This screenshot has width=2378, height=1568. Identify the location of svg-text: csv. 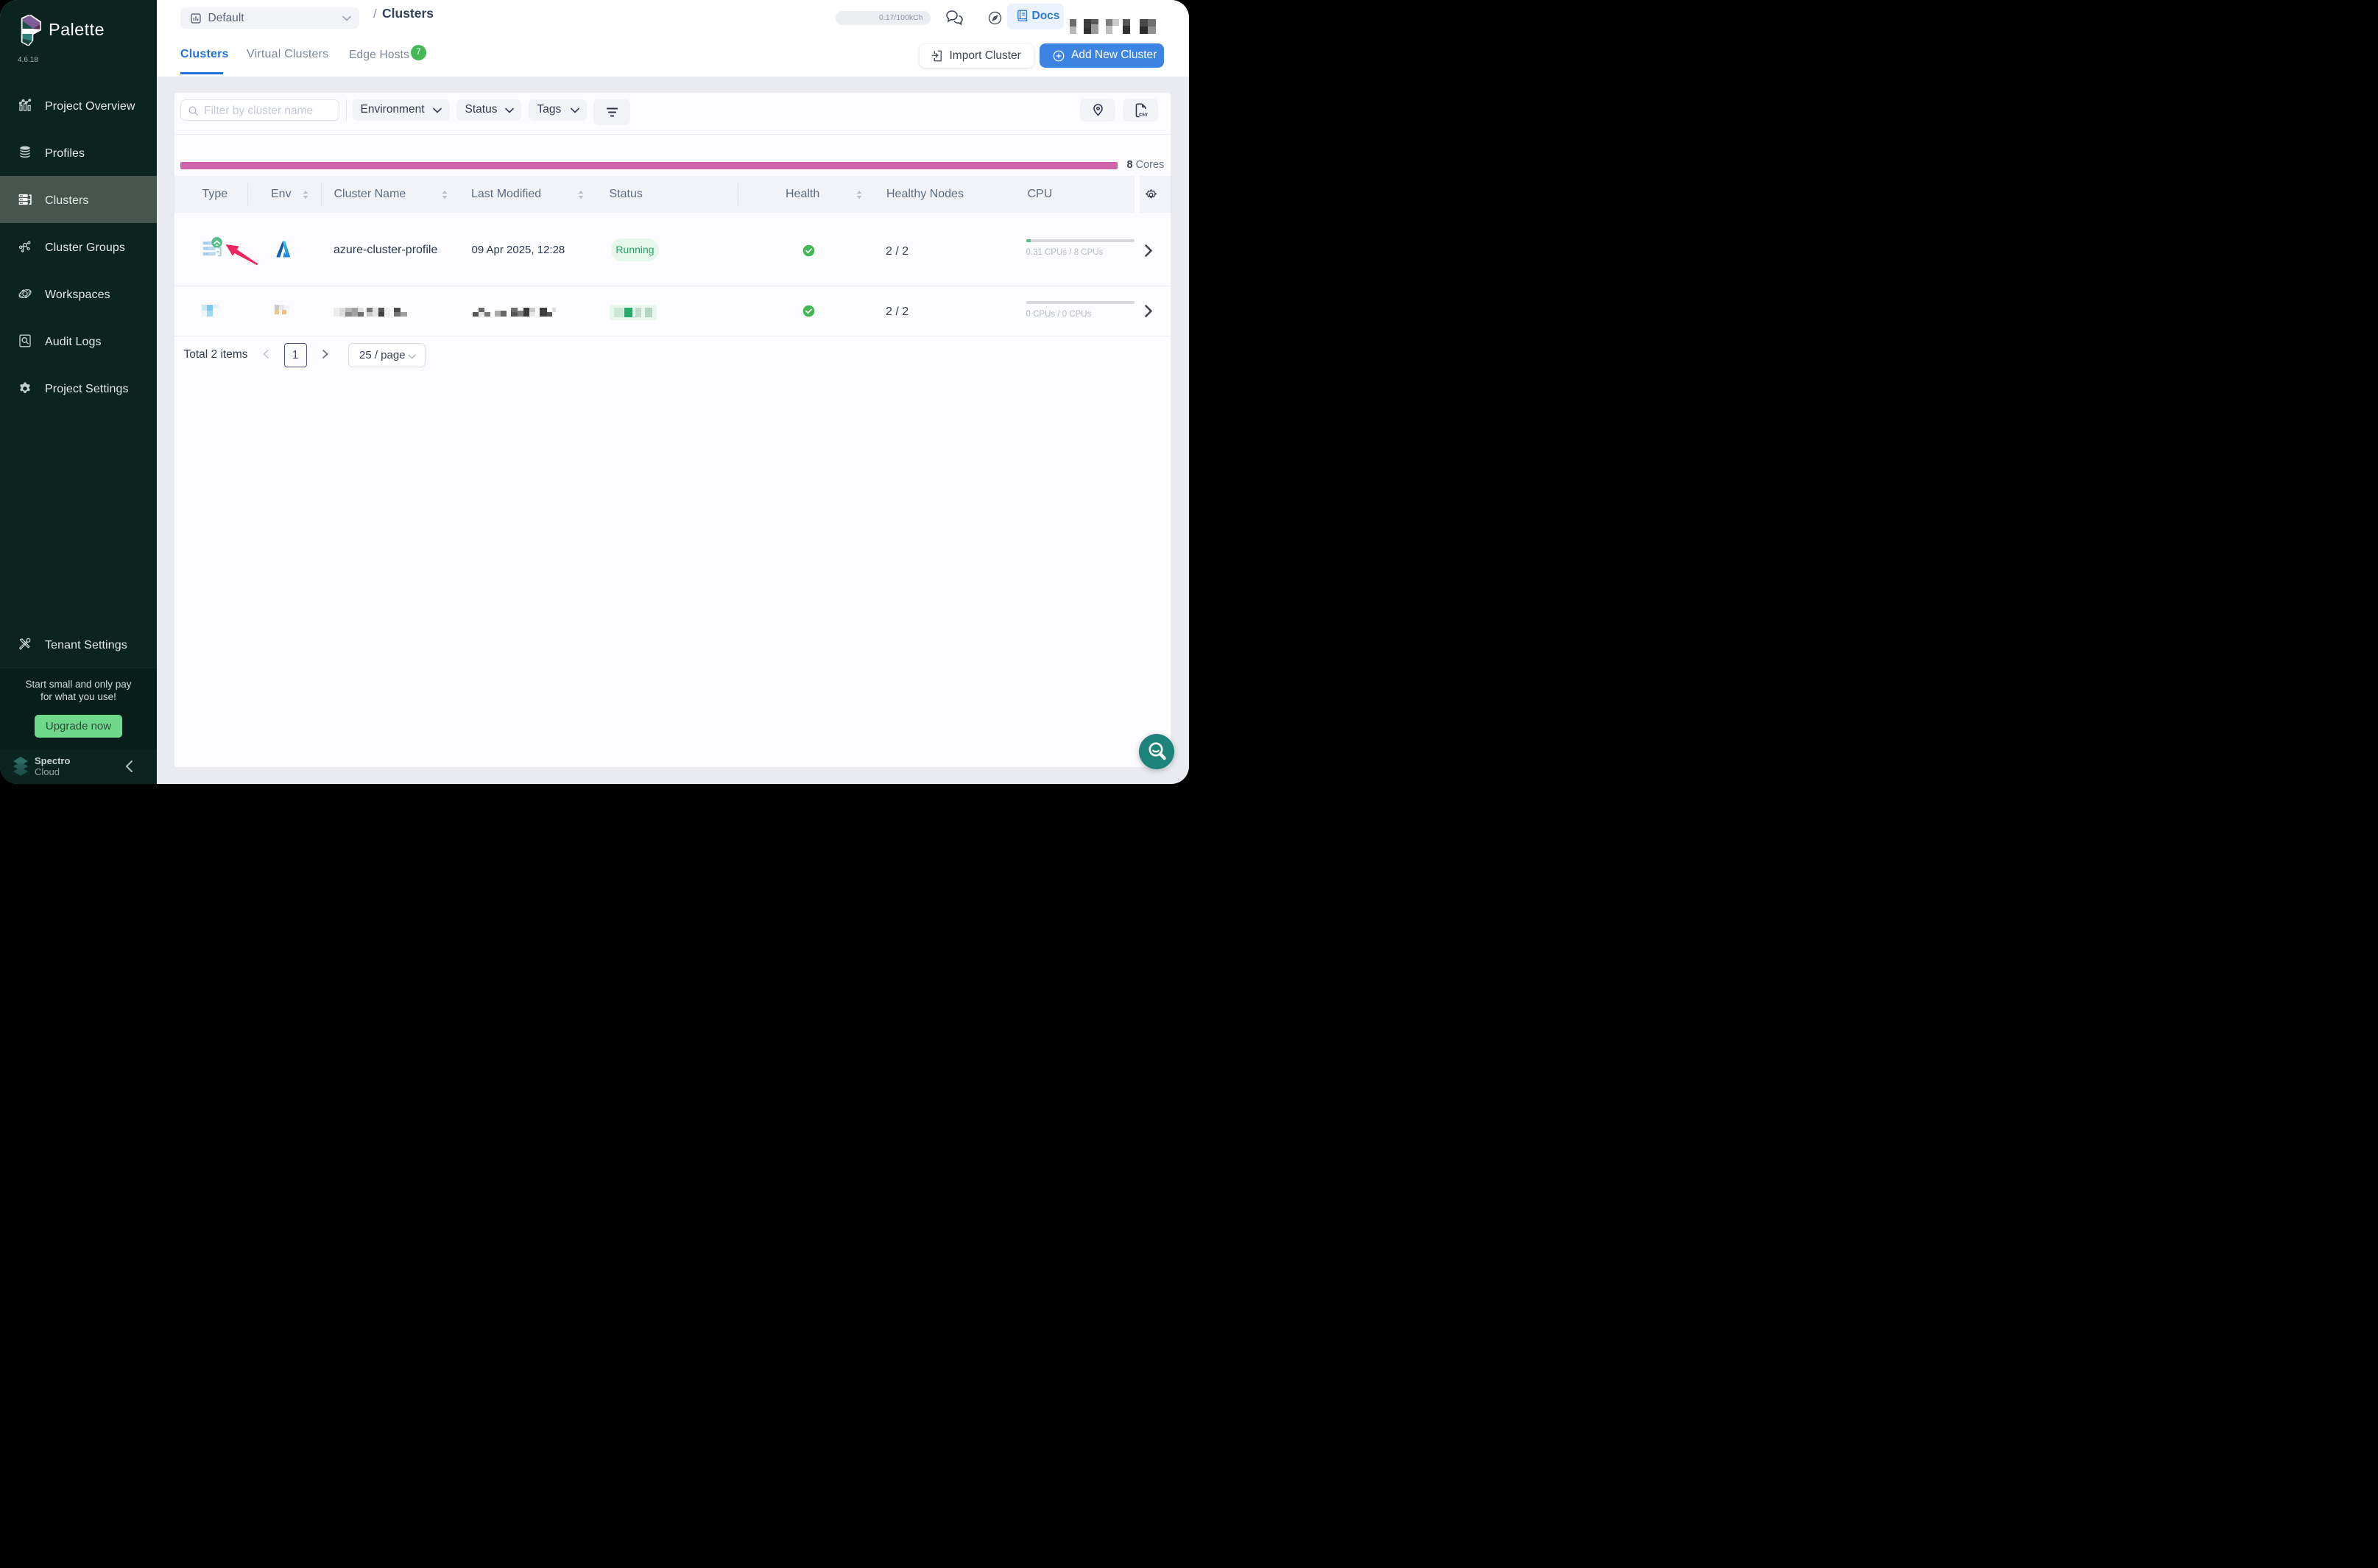
(1143, 115).